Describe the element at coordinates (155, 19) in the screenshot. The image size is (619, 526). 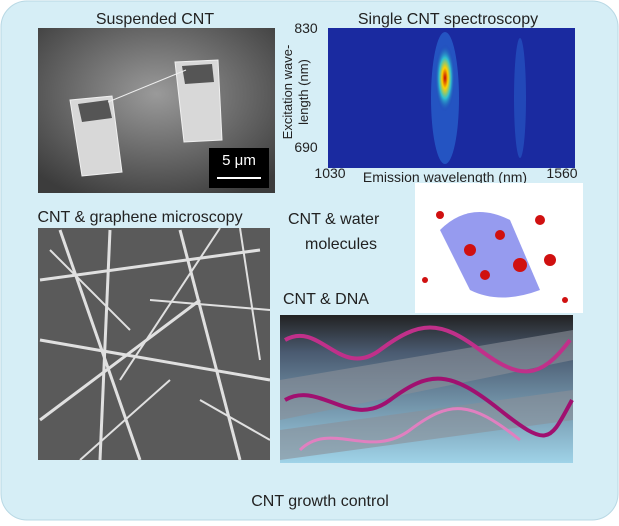
I see `panel-title: Suspended CNT` at that location.